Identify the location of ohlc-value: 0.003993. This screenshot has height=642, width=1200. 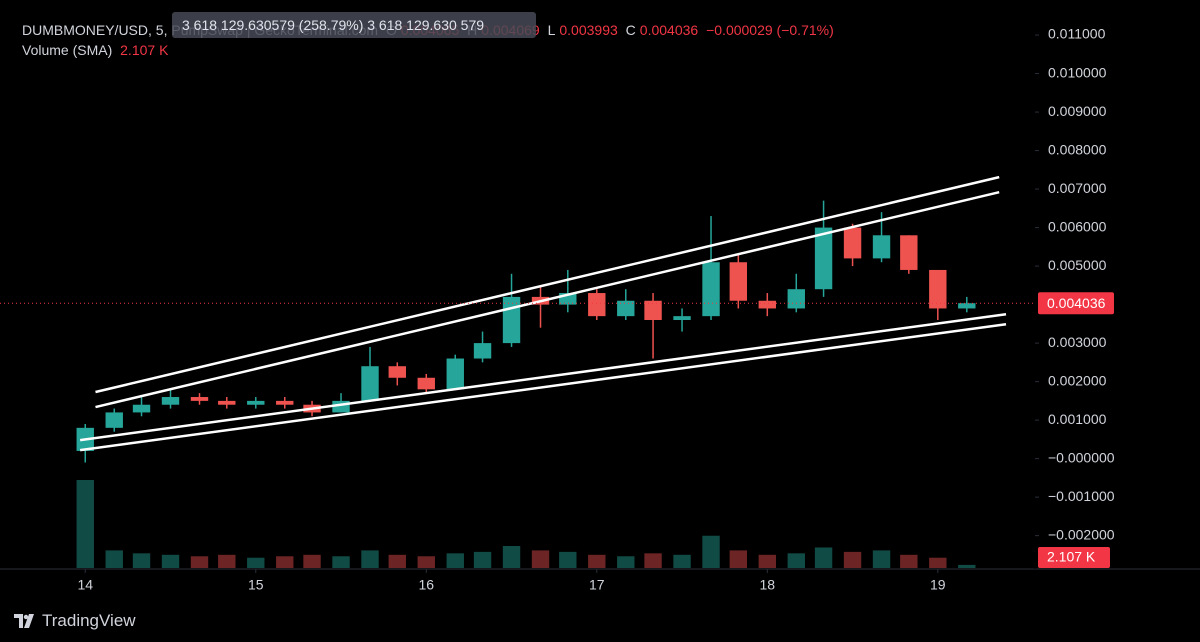
(588, 30).